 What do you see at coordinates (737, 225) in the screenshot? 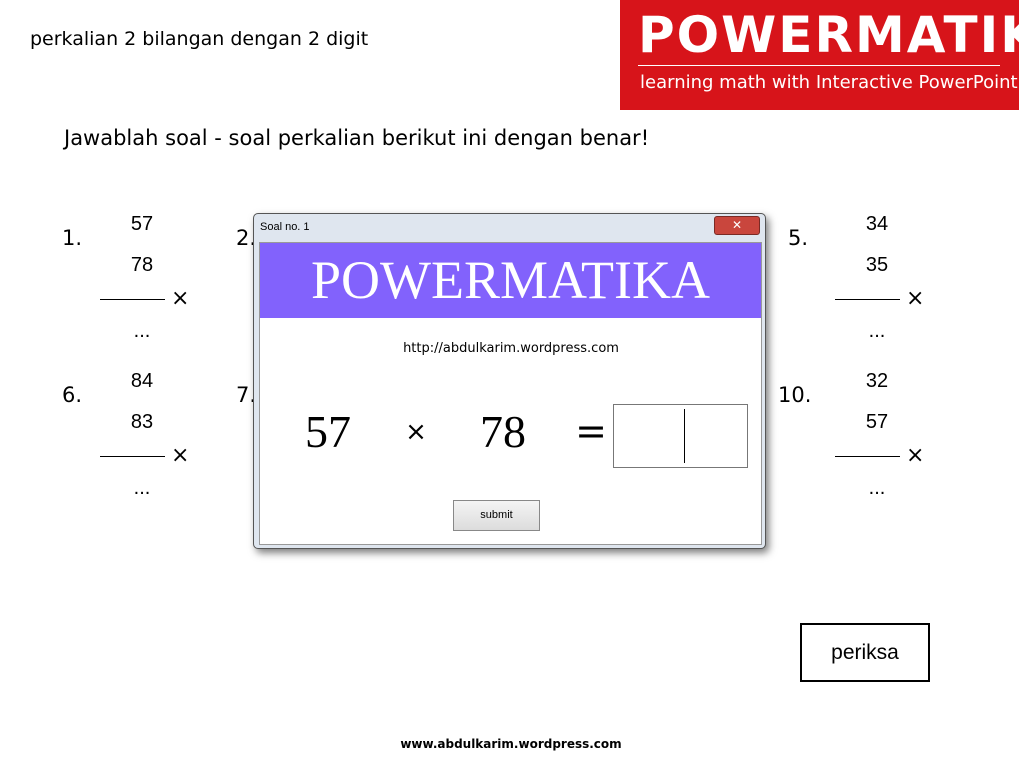
I see `close-button: ✕` at bounding box center [737, 225].